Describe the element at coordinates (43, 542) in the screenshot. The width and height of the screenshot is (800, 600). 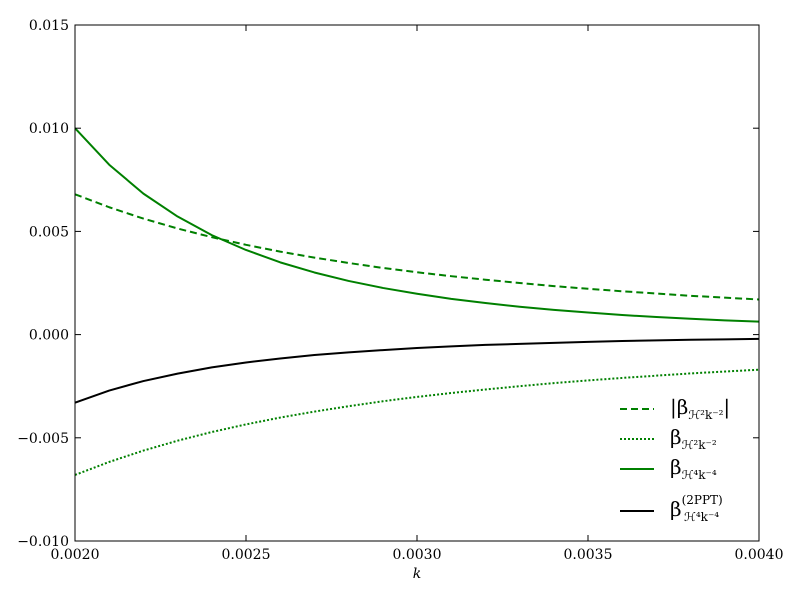
I see `y-tick-label: −0.010` at that location.